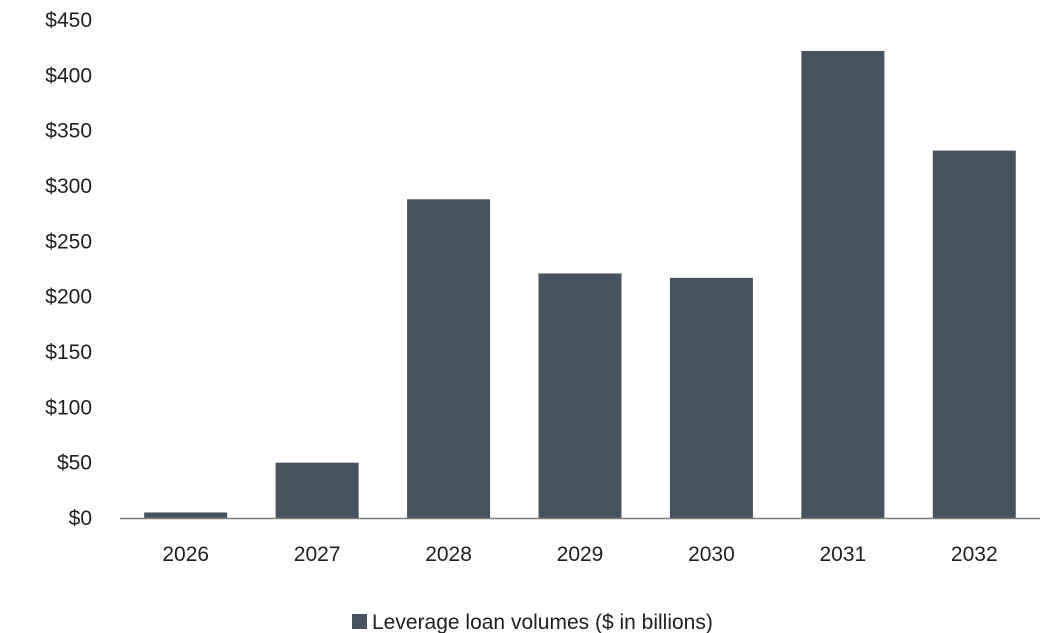  What do you see at coordinates (68, 407) in the screenshot?
I see `y-tick-label: $100` at bounding box center [68, 407].